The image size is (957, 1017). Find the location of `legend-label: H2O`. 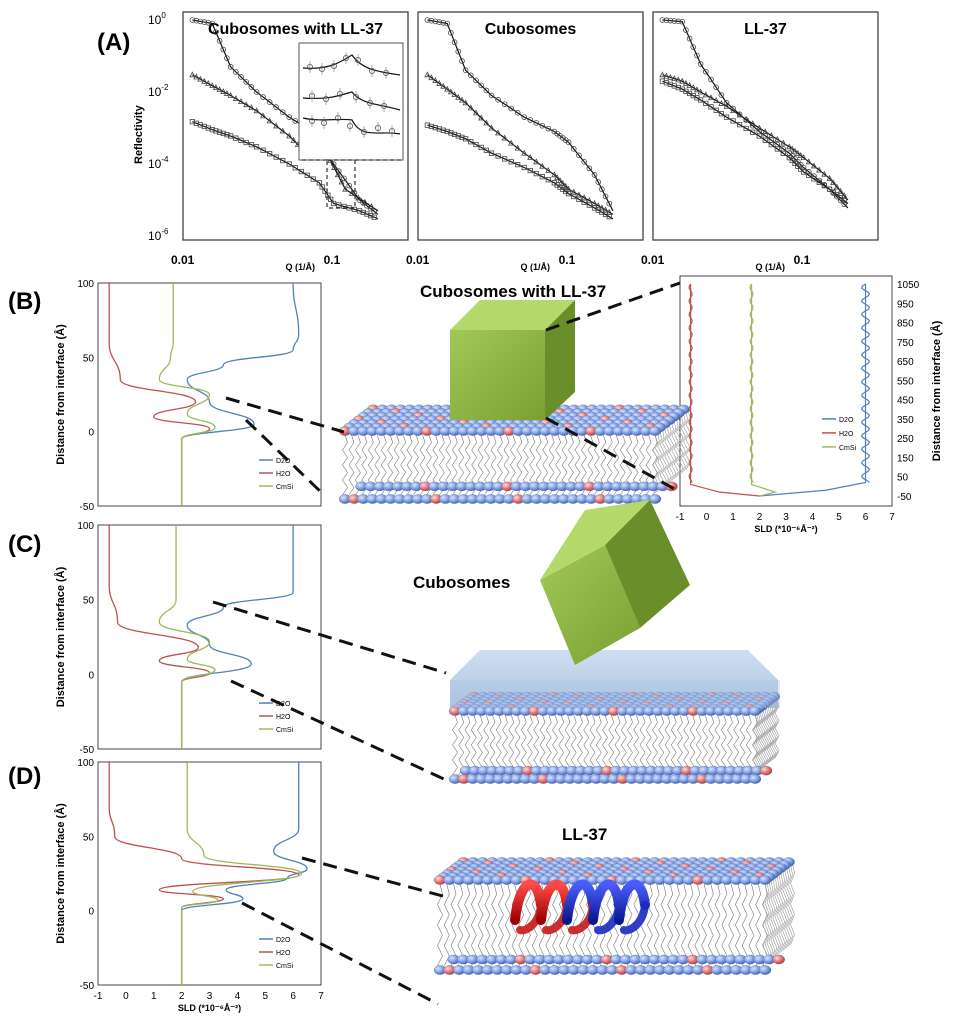

legend-label: H2O is located at coordinates (283, 953).